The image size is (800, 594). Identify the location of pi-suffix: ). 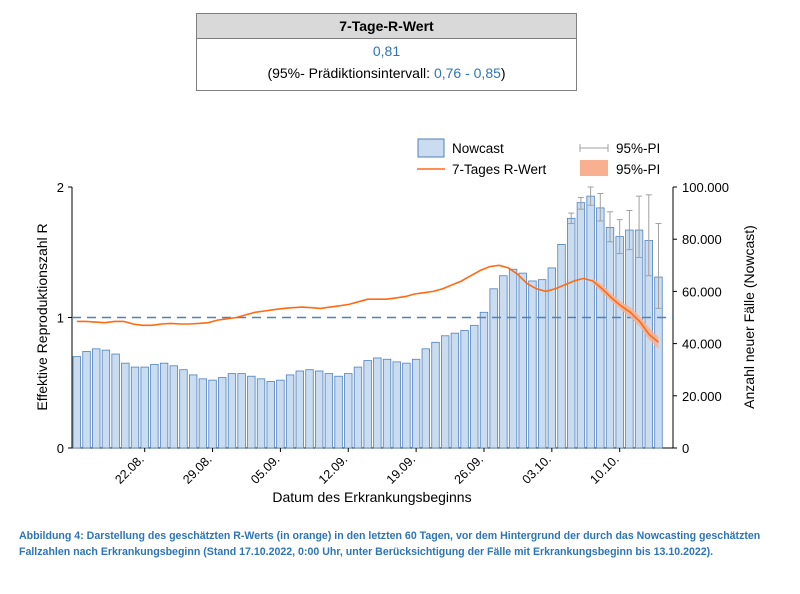
(503, 73).